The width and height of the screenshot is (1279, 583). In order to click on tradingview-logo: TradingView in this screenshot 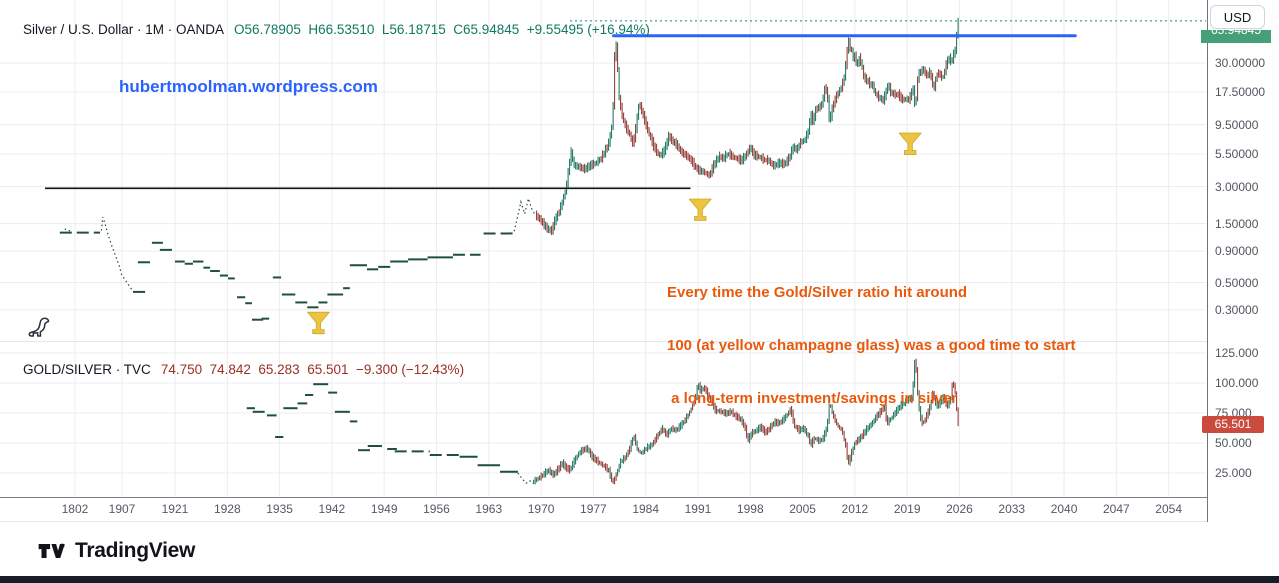, I will do `click(116, 551)`.